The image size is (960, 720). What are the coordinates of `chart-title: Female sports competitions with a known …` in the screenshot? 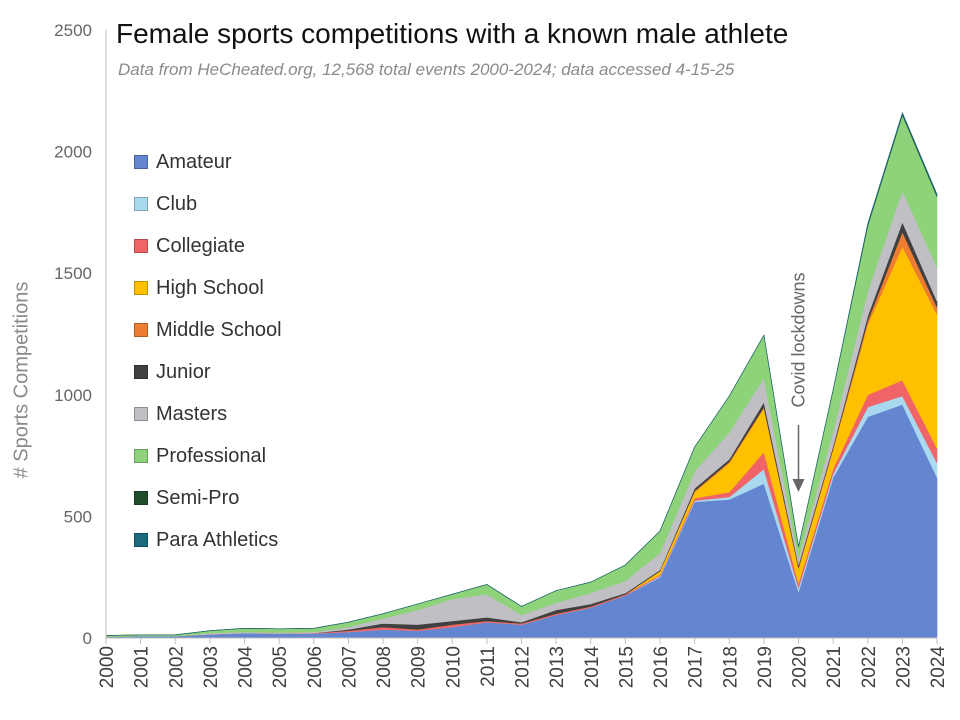 It's located at (452, 33).